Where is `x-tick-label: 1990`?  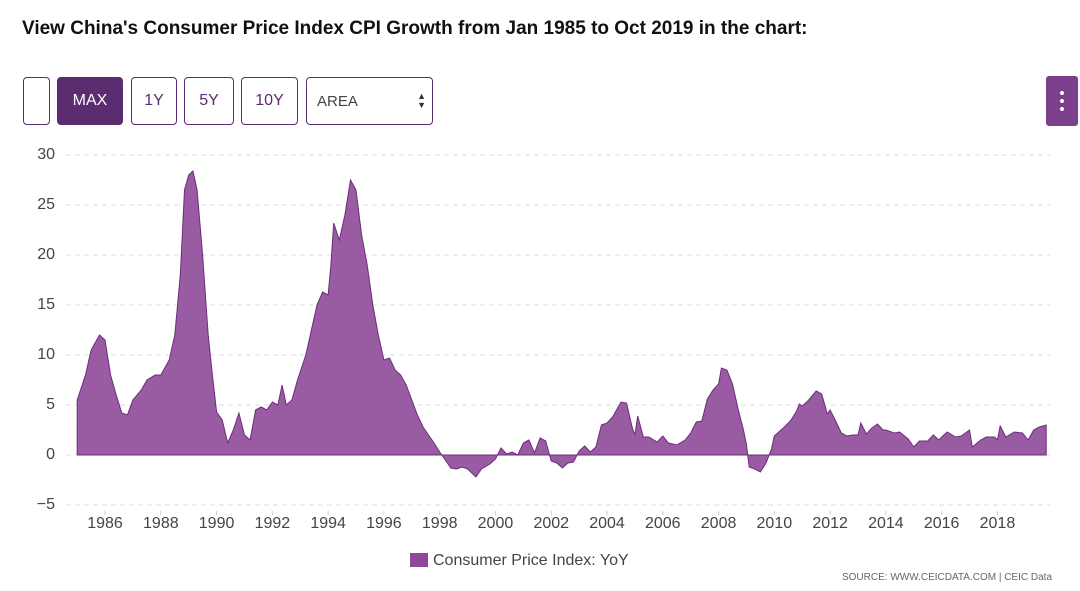
x-tick-label: 1990 is located at coordinates (217, 523).